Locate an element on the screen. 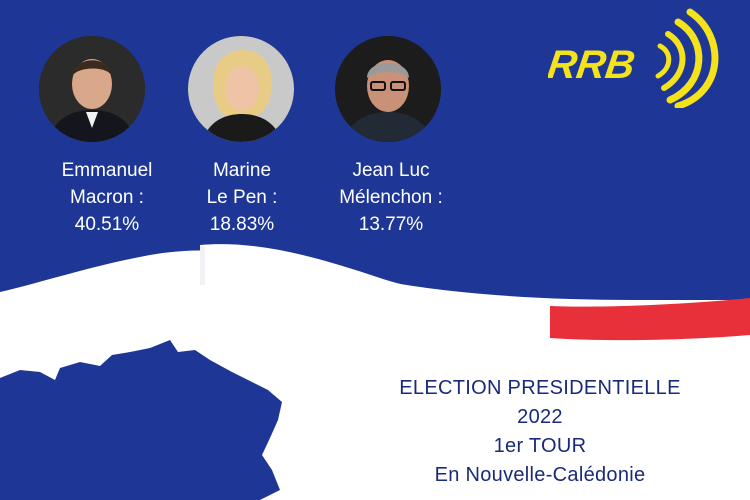 The width and height of the screenshot is (750, 500). rrb-logo: RRB is located at coordinates (633, 58).